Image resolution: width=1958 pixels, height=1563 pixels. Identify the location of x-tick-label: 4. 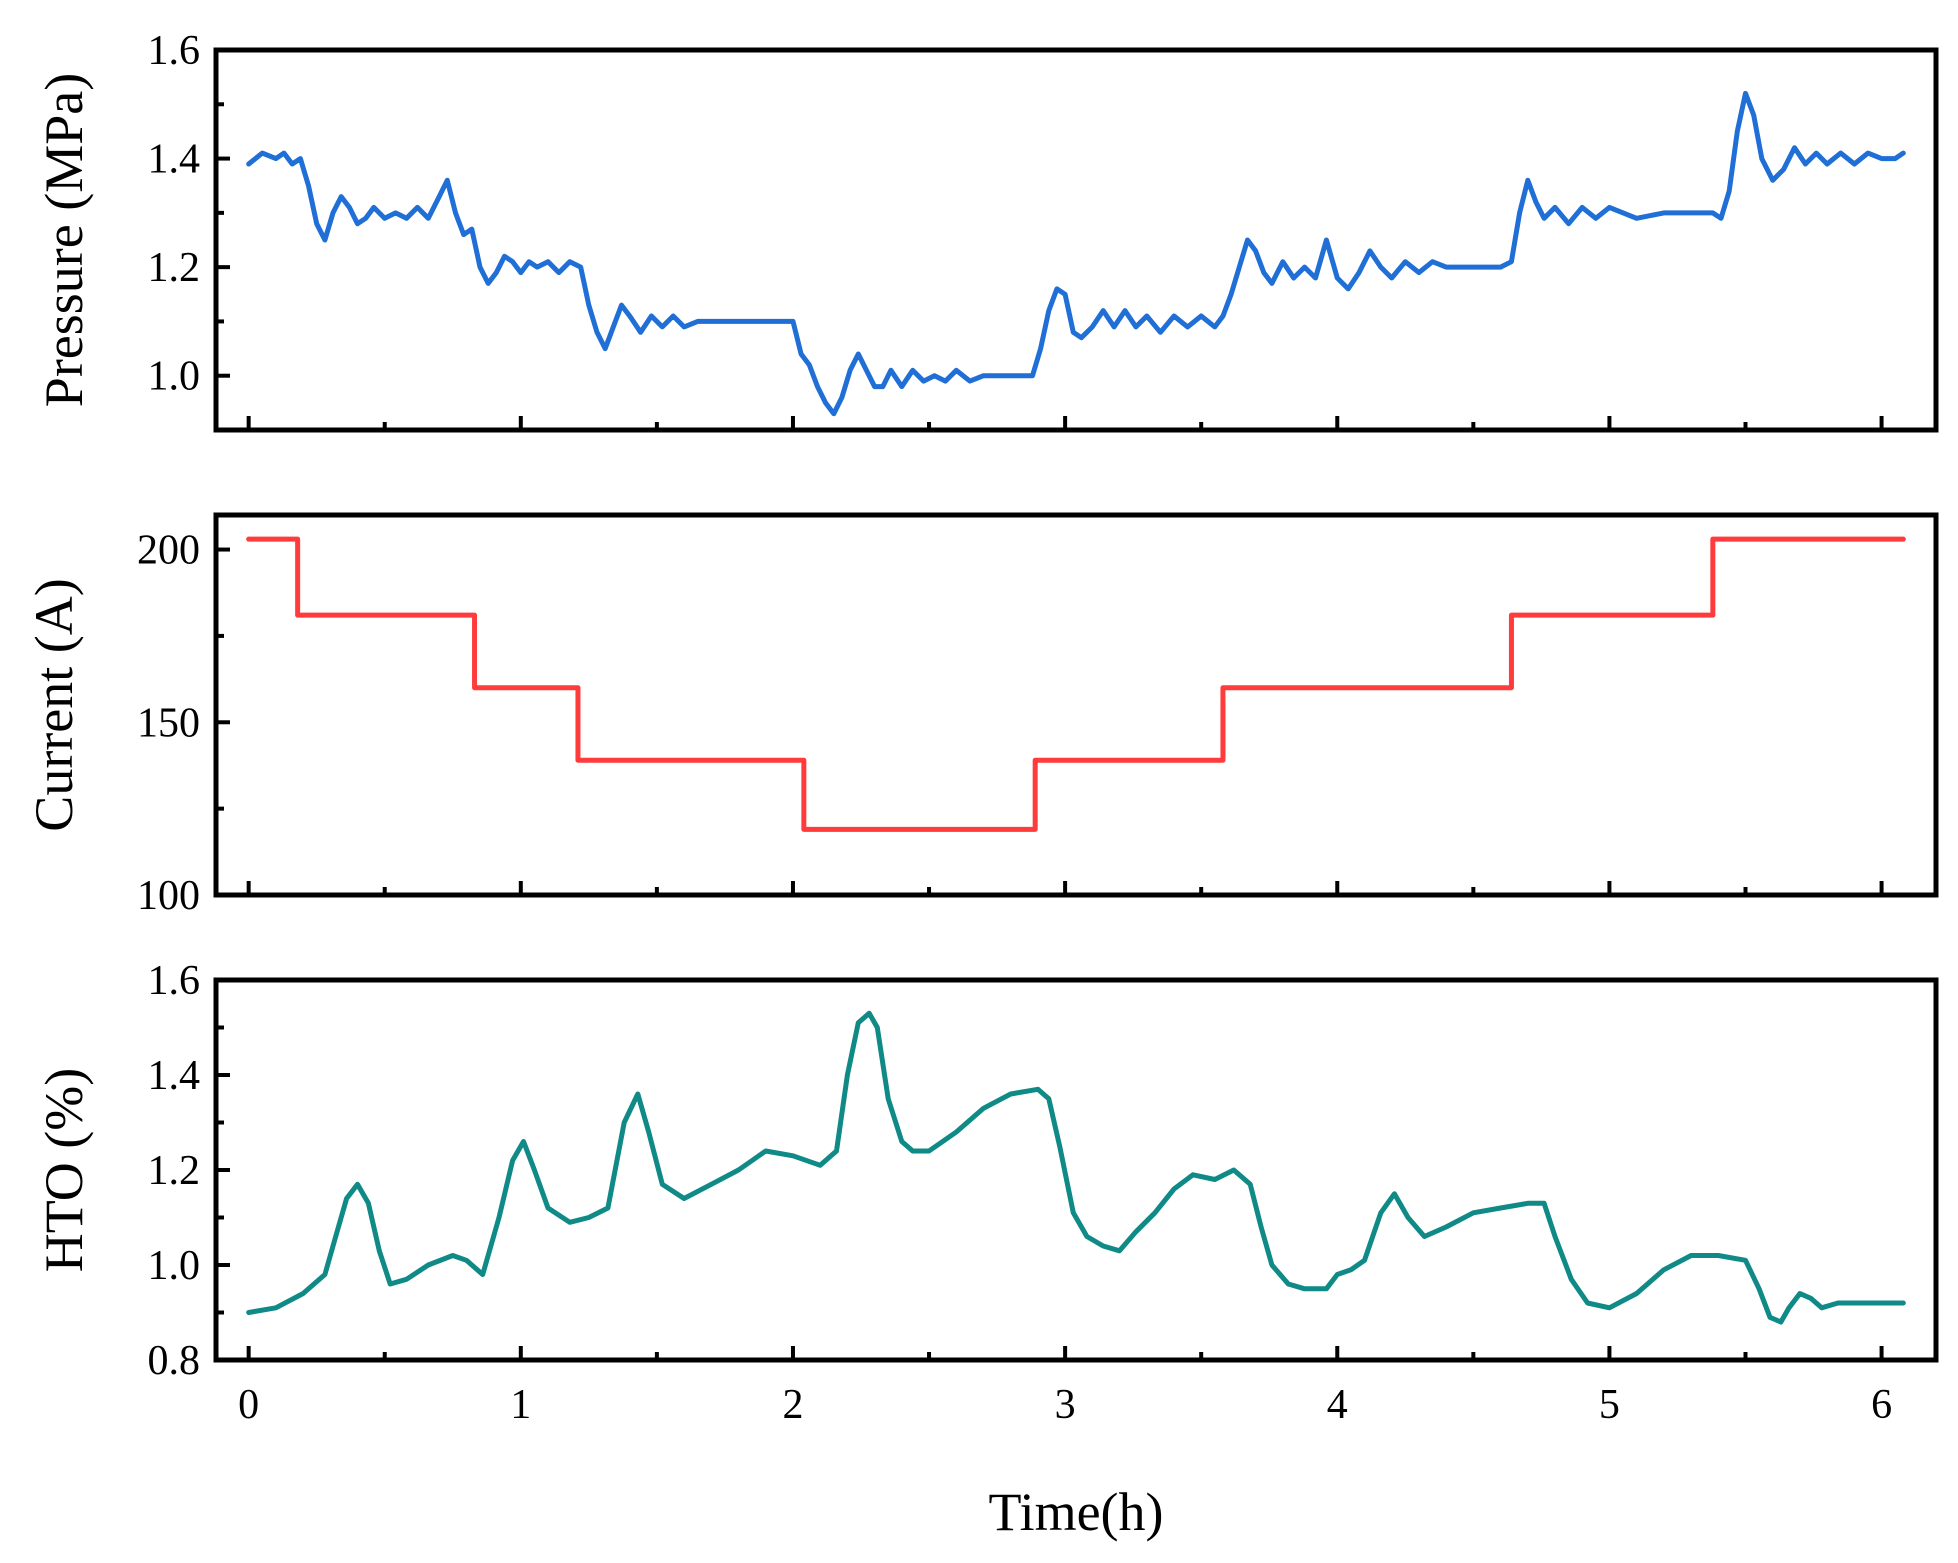
(1337, 1405).